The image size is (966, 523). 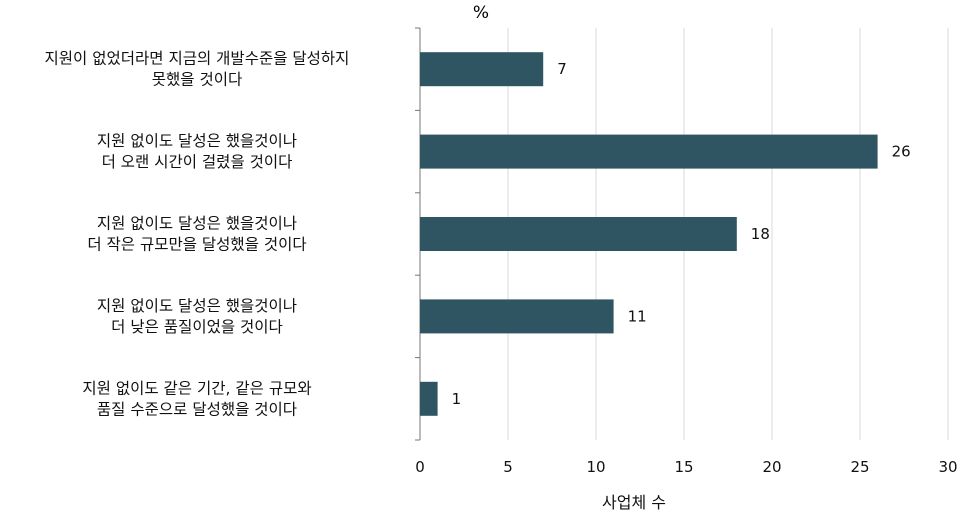 What do you see at coordinates (481, 13) in the screenshot?
I see `unit-label: %` at bounding box center [481, 13].